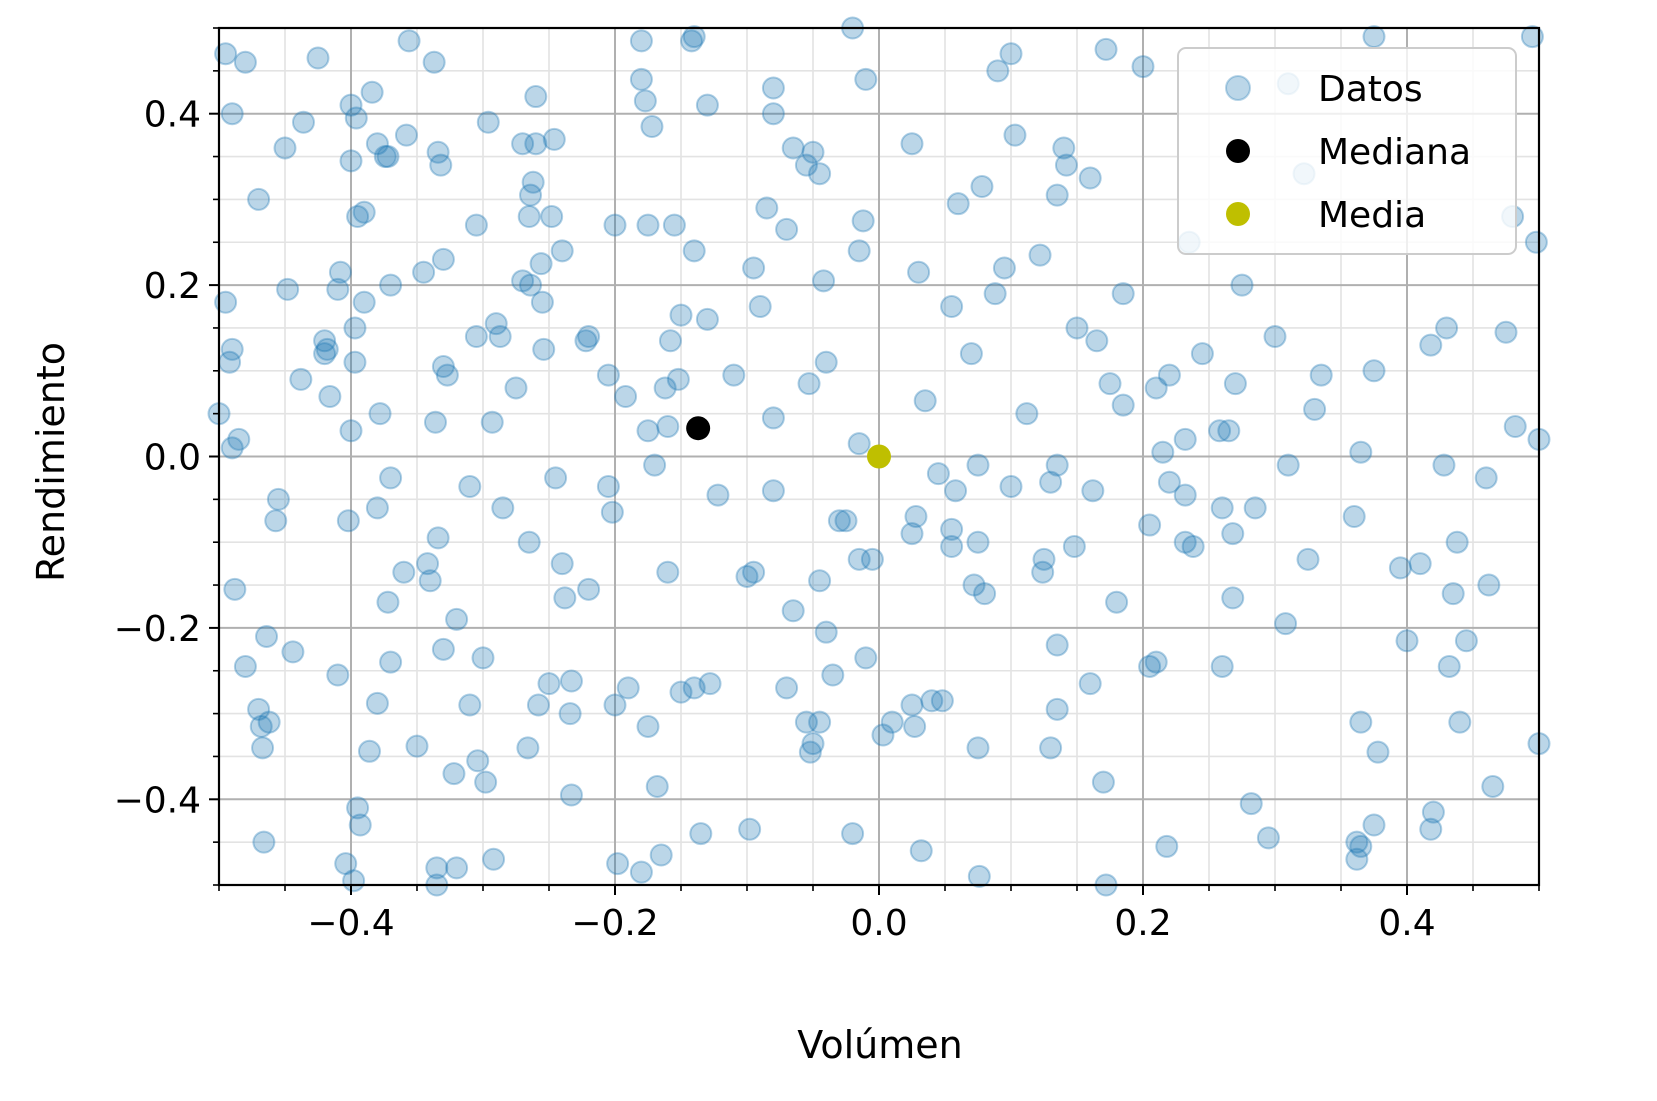 This screenshot has width=1657, height=1101. Describe the element at coordinates (51, 462) in the screenshot. I see `y-axis-title: Rendimiento` at that location.